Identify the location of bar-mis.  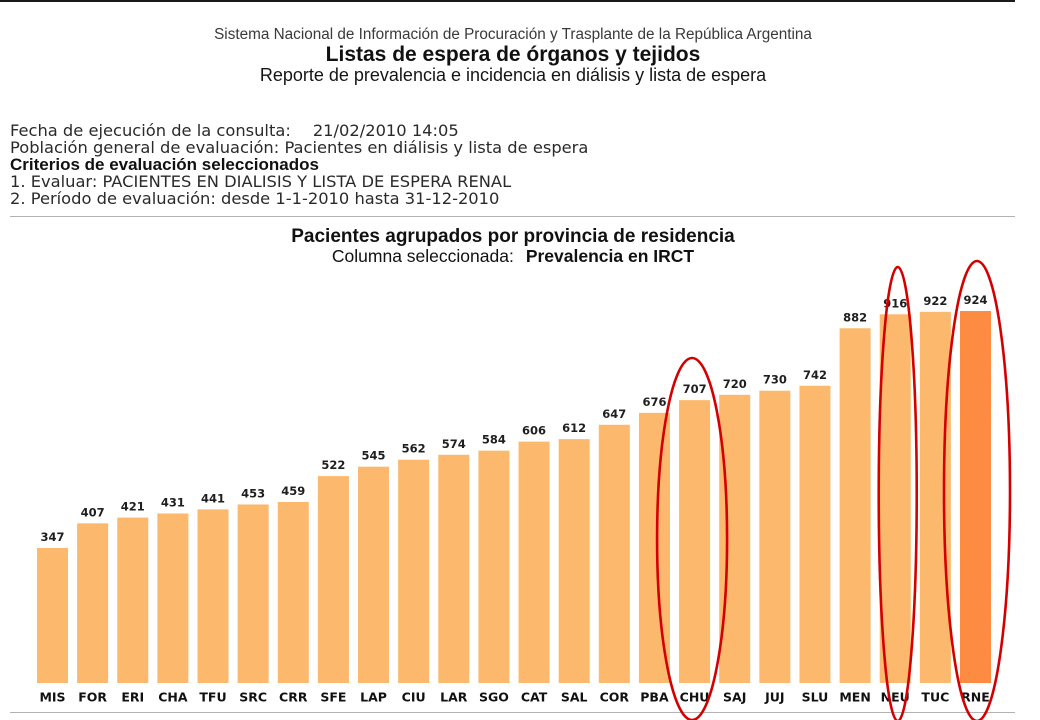
(52, 615).